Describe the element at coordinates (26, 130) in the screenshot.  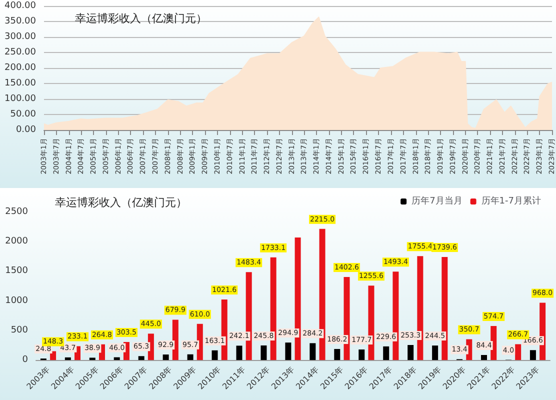
I see `y-tick-label: 0.00` at that location.